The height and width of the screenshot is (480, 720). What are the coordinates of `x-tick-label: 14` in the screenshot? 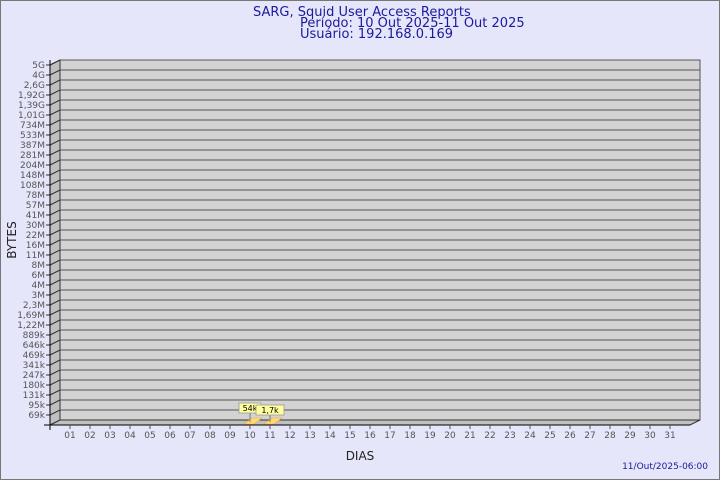 It's located at (330, 436).